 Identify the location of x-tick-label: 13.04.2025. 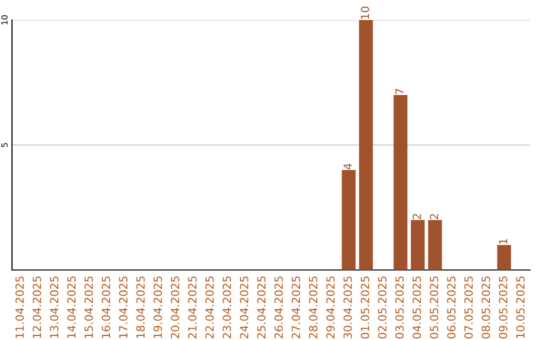
(54, 307).